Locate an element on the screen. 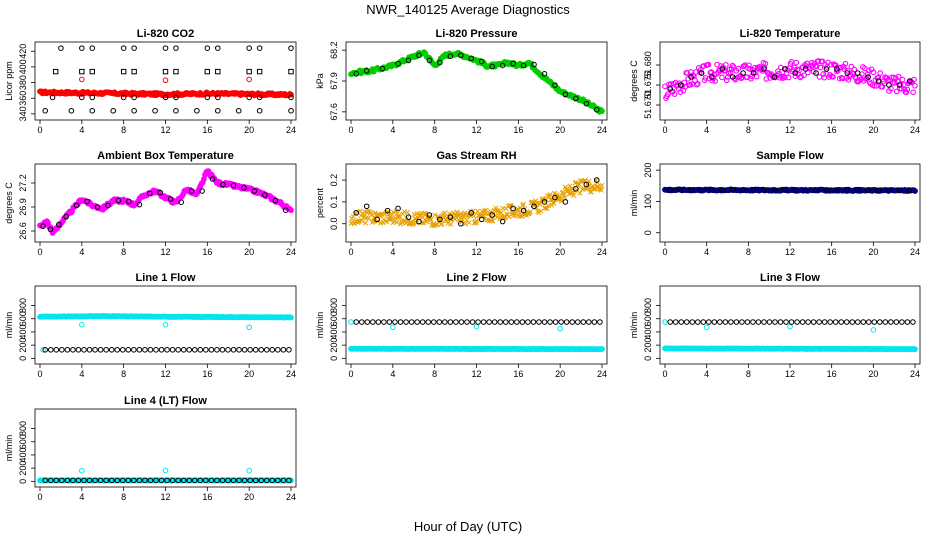 Image resolution: width=936 pixels, height=540 pixels. series-sample-flow-samples is located at coordinates (790, 190).